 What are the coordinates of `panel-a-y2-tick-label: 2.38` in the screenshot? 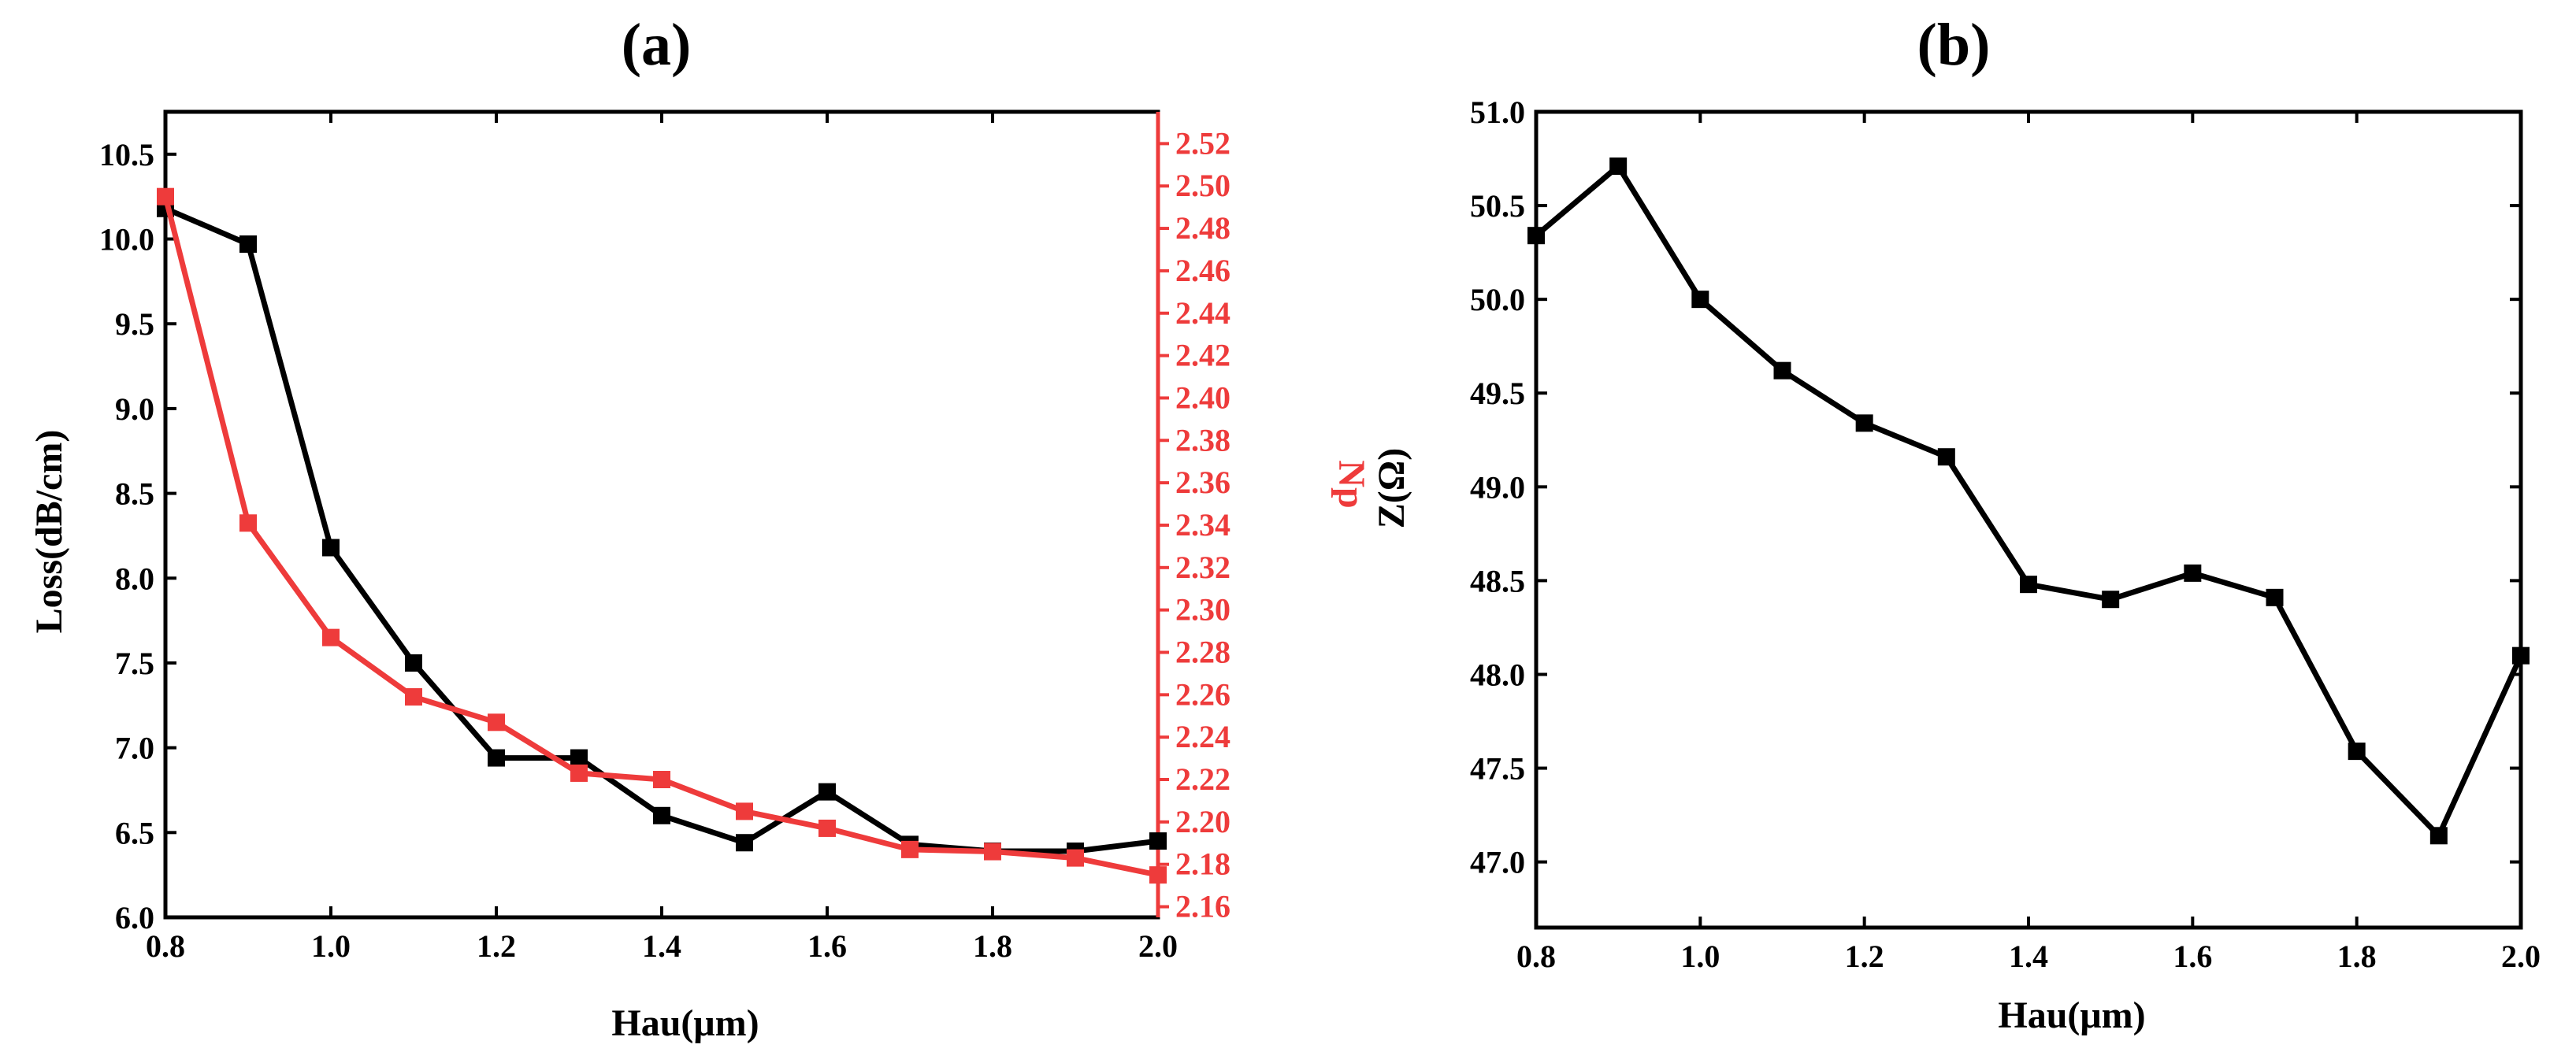 It's located at (1202, 439).